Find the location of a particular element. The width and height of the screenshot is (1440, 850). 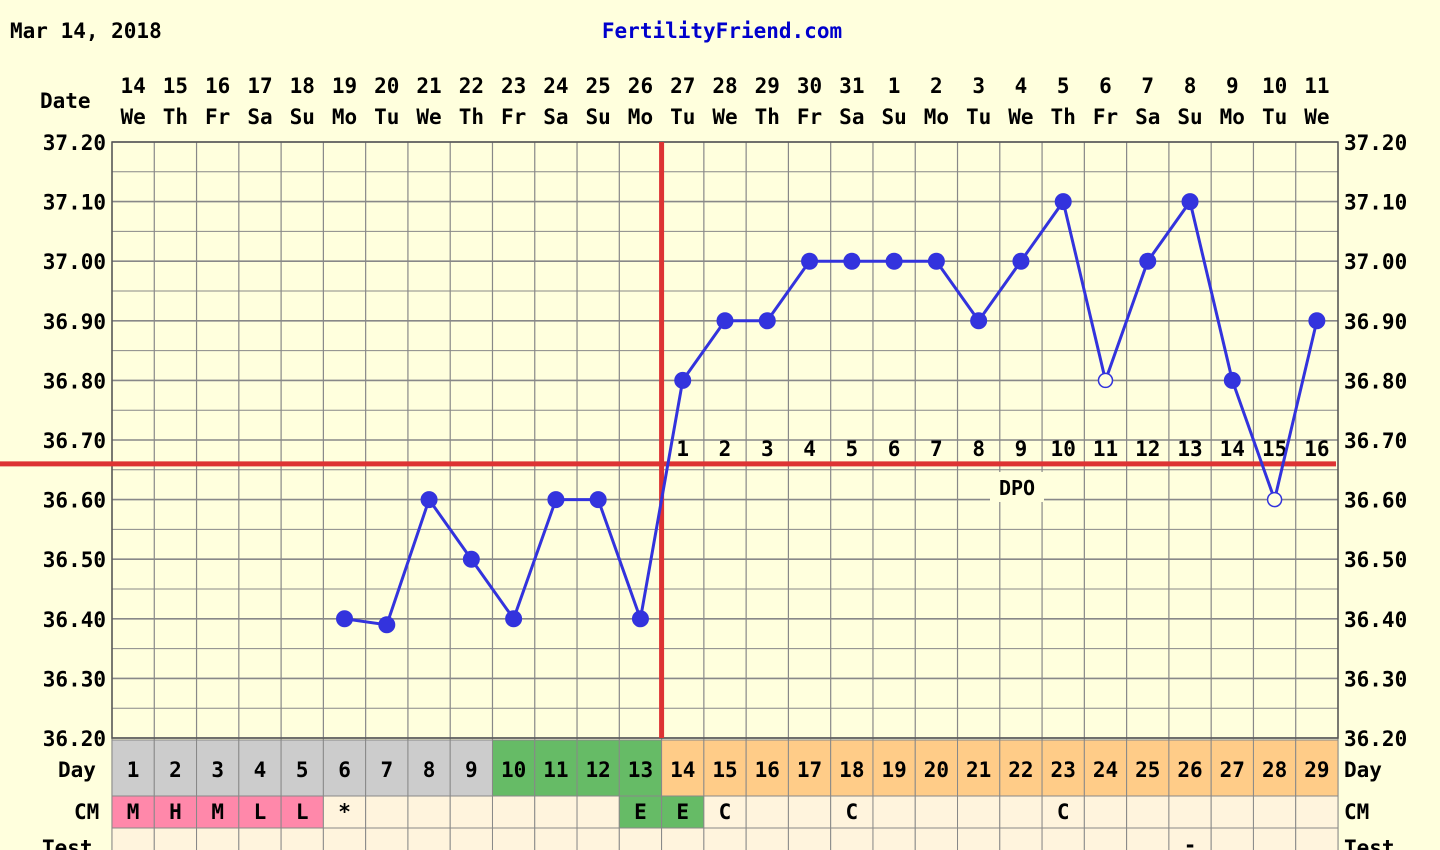

date-tick-label: 26 is located at coordinates (640, 86).